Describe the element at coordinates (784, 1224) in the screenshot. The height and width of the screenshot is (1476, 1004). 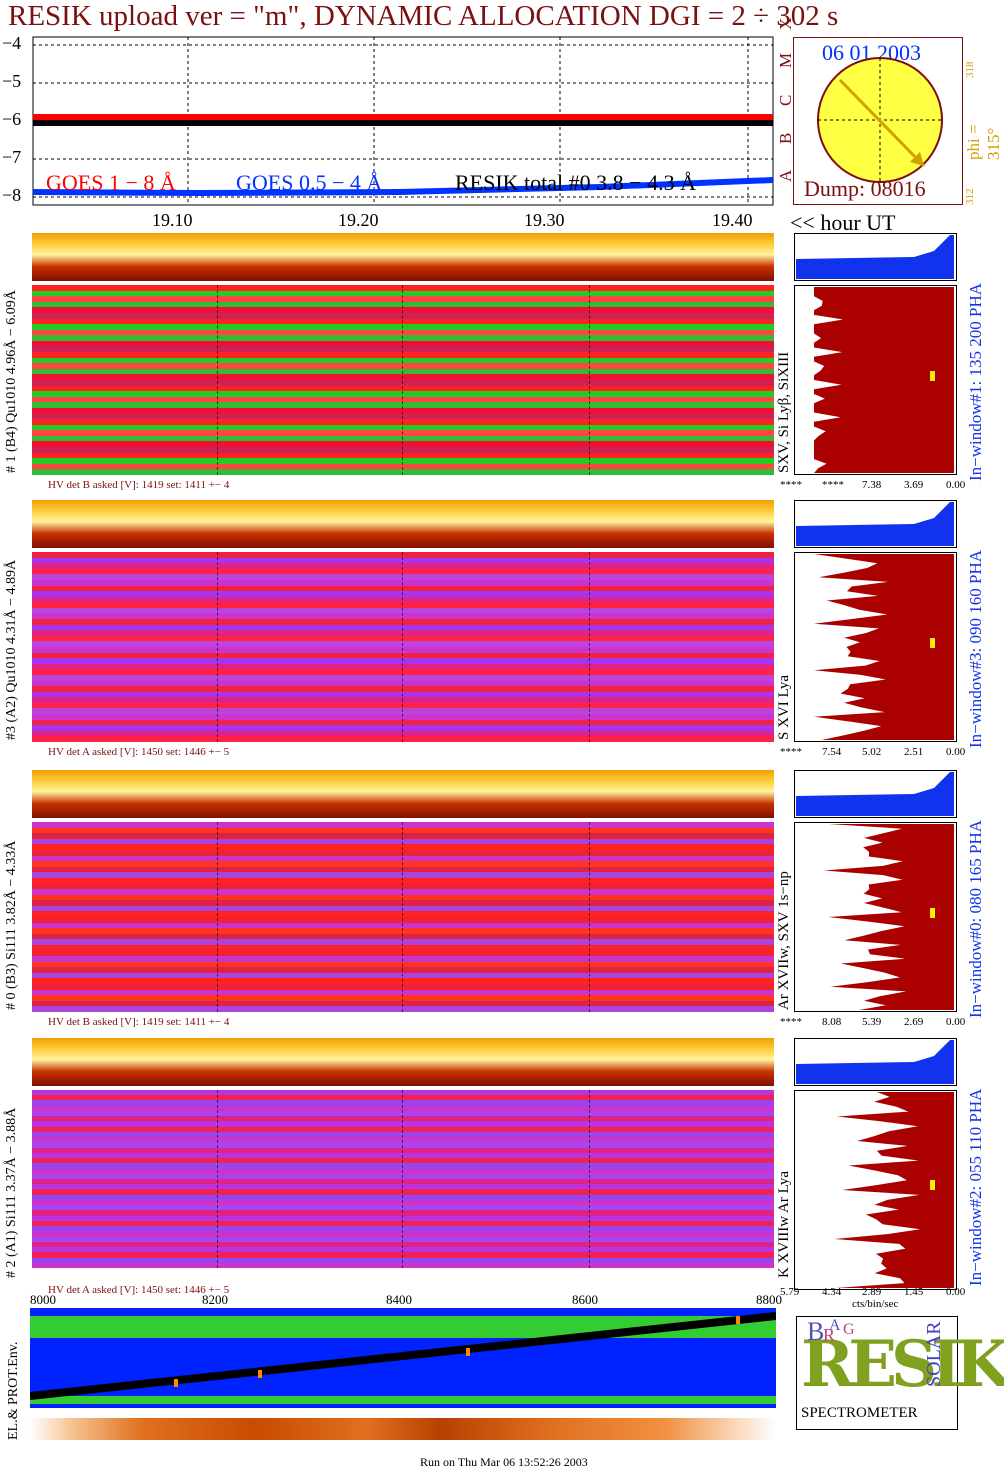
I see `spectral-line-label: K XVIIIw Ar Lya` at that location.